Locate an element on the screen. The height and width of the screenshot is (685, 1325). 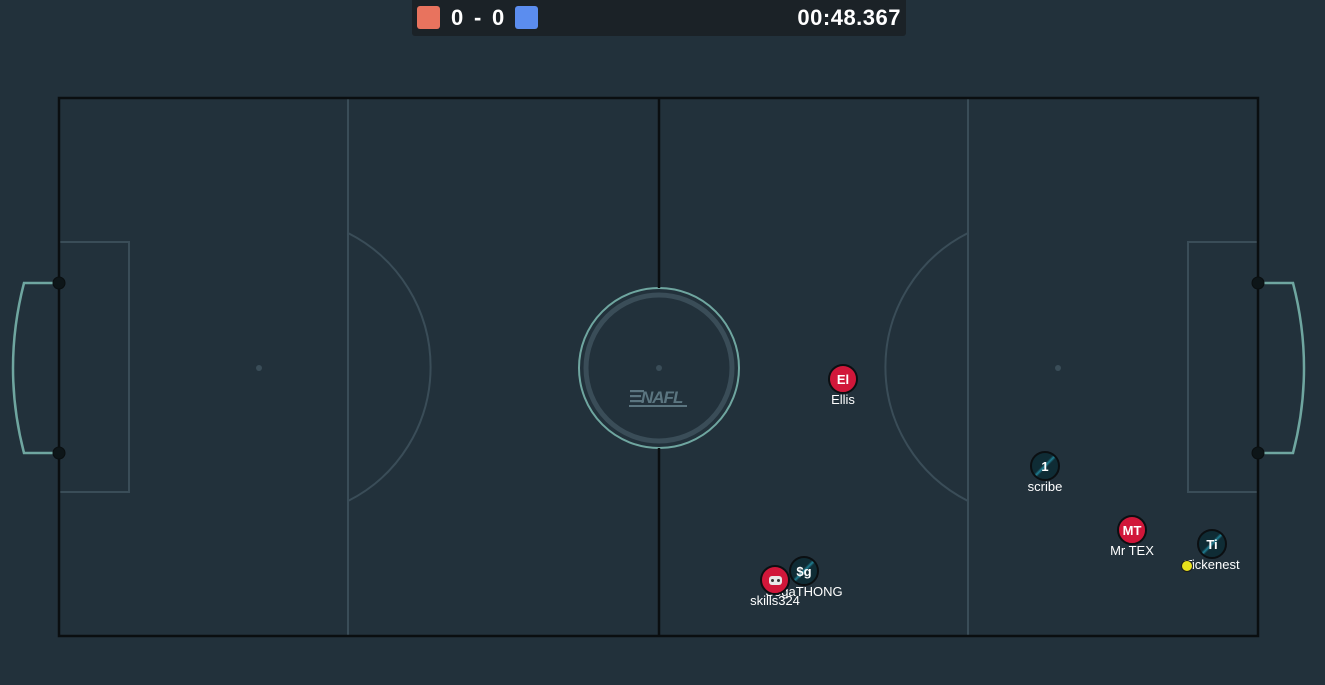
player-avatar: Ti is located at coordinates (1212, 544).